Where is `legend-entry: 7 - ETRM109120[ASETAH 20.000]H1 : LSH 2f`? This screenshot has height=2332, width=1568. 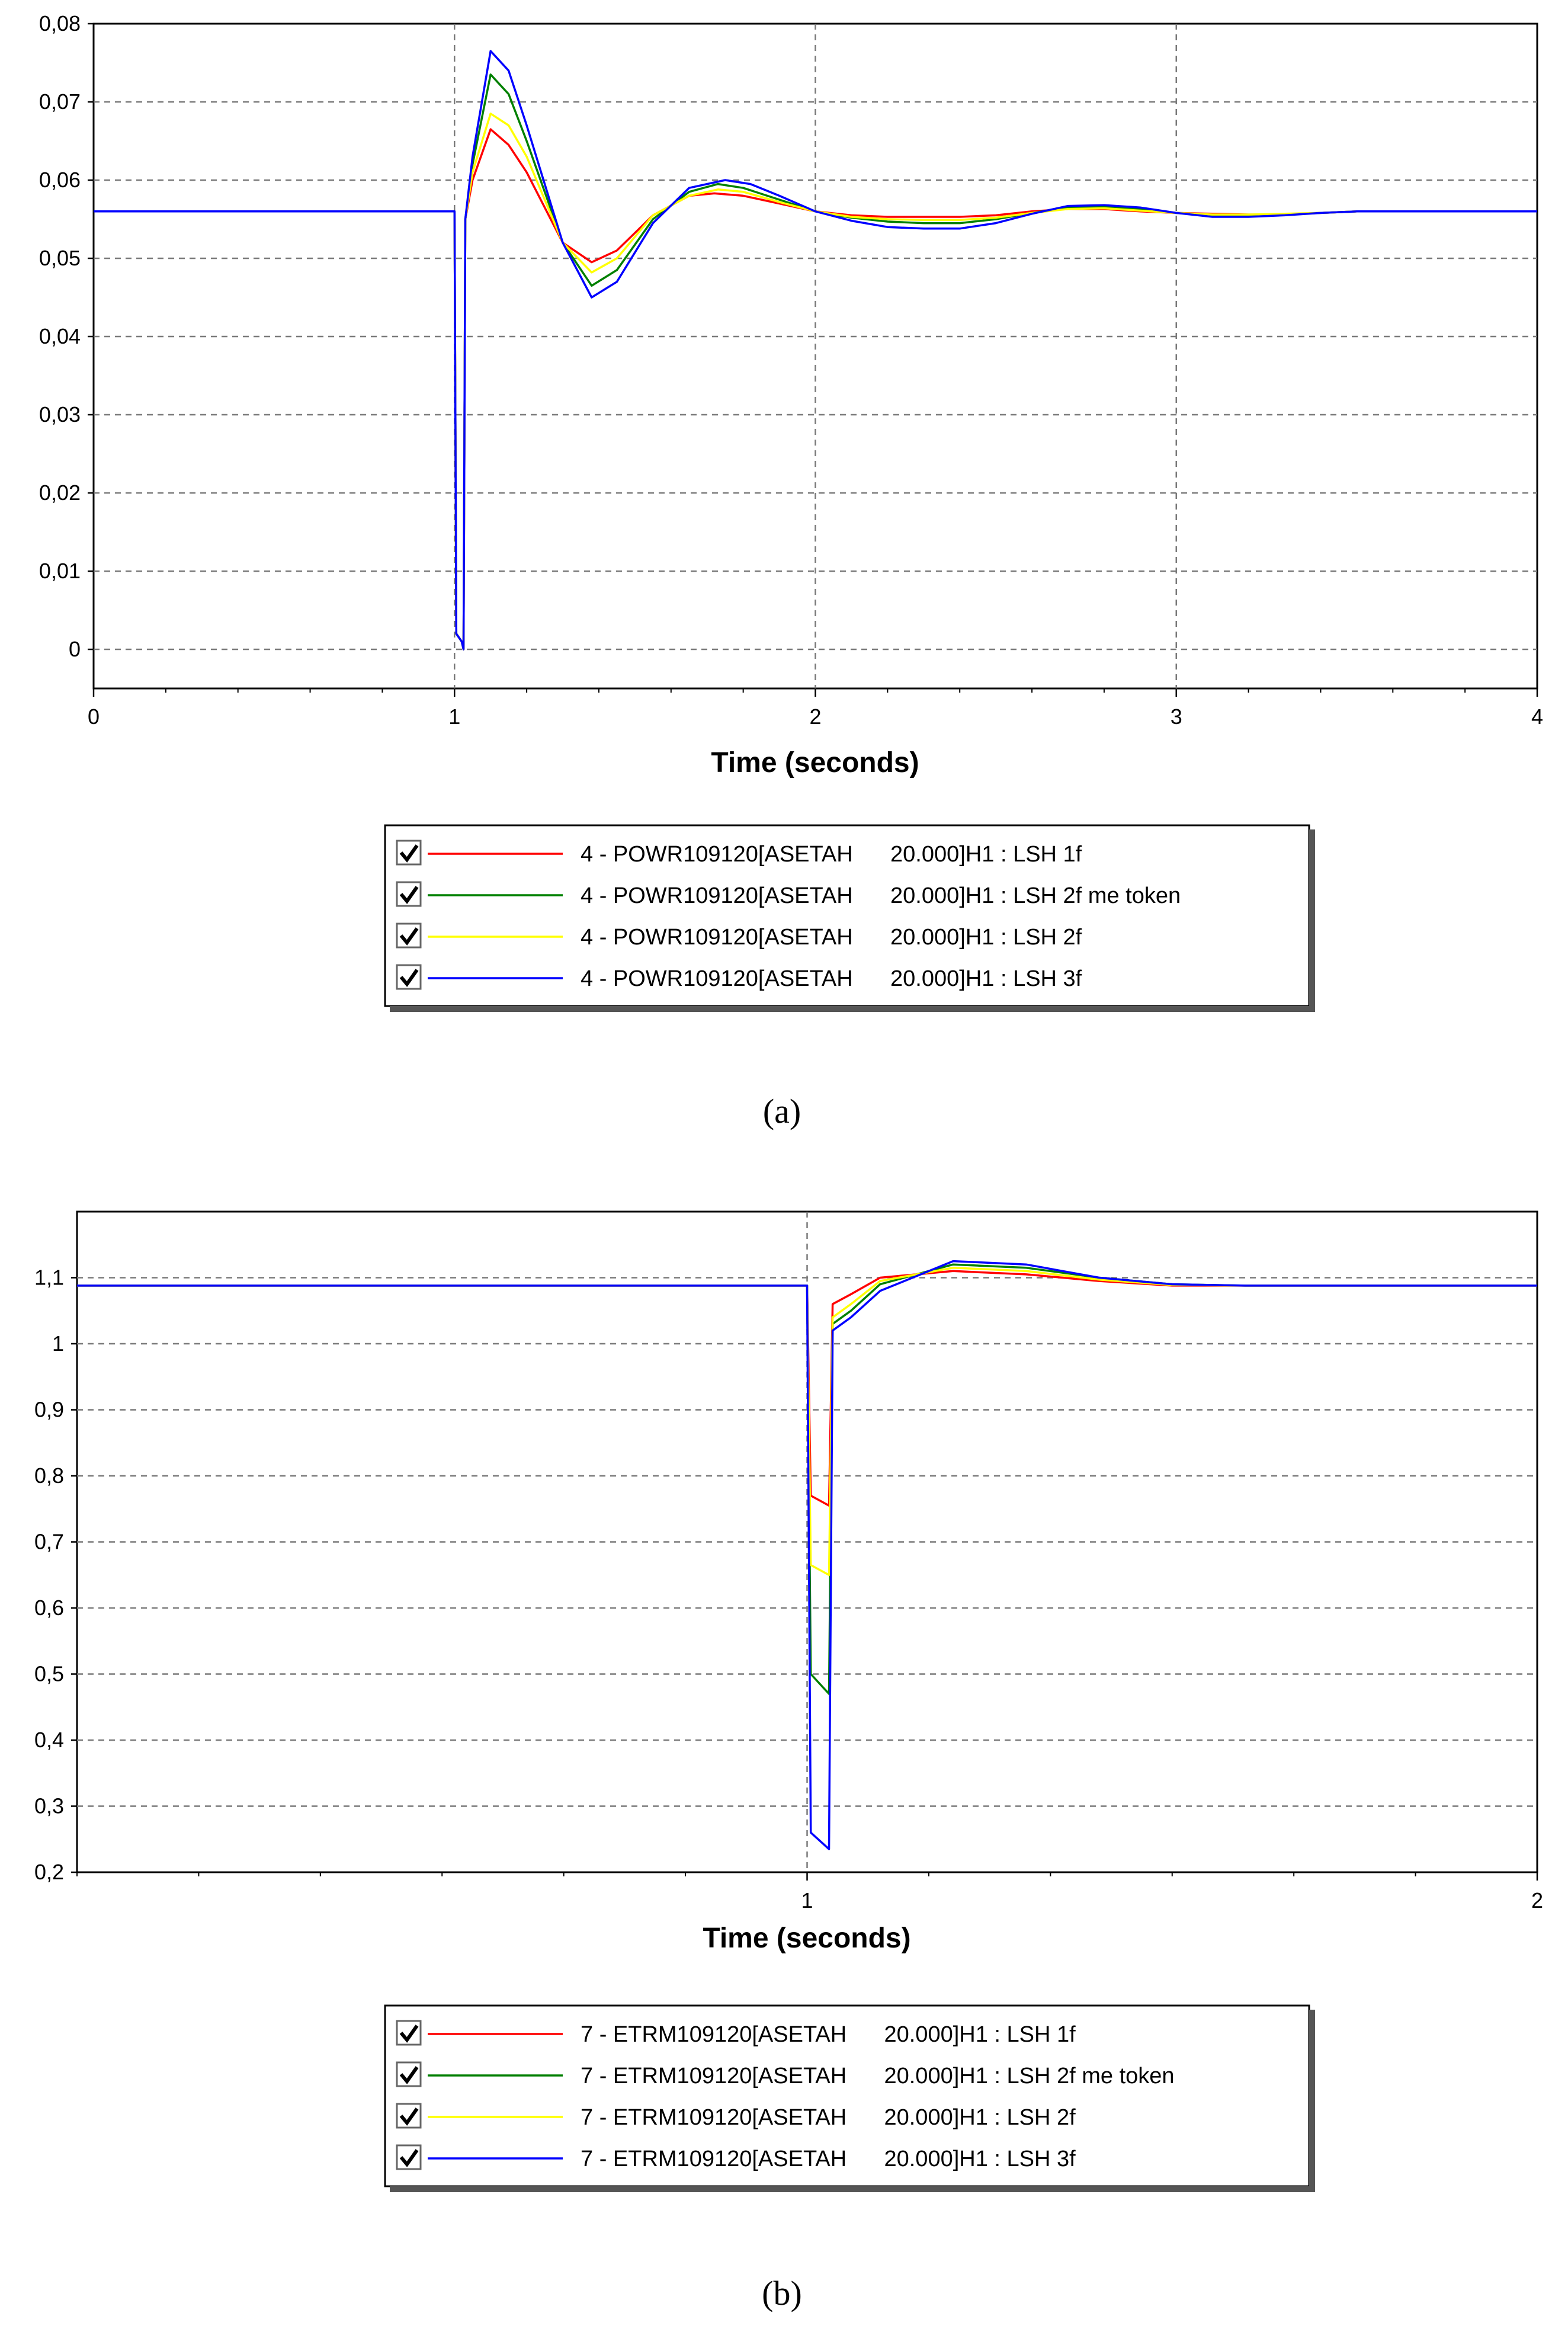
legend-entry: 7 - ETRM109120[ASETAH 20.000]H1 : LSH 2f is located at coordinates (736, 2116).